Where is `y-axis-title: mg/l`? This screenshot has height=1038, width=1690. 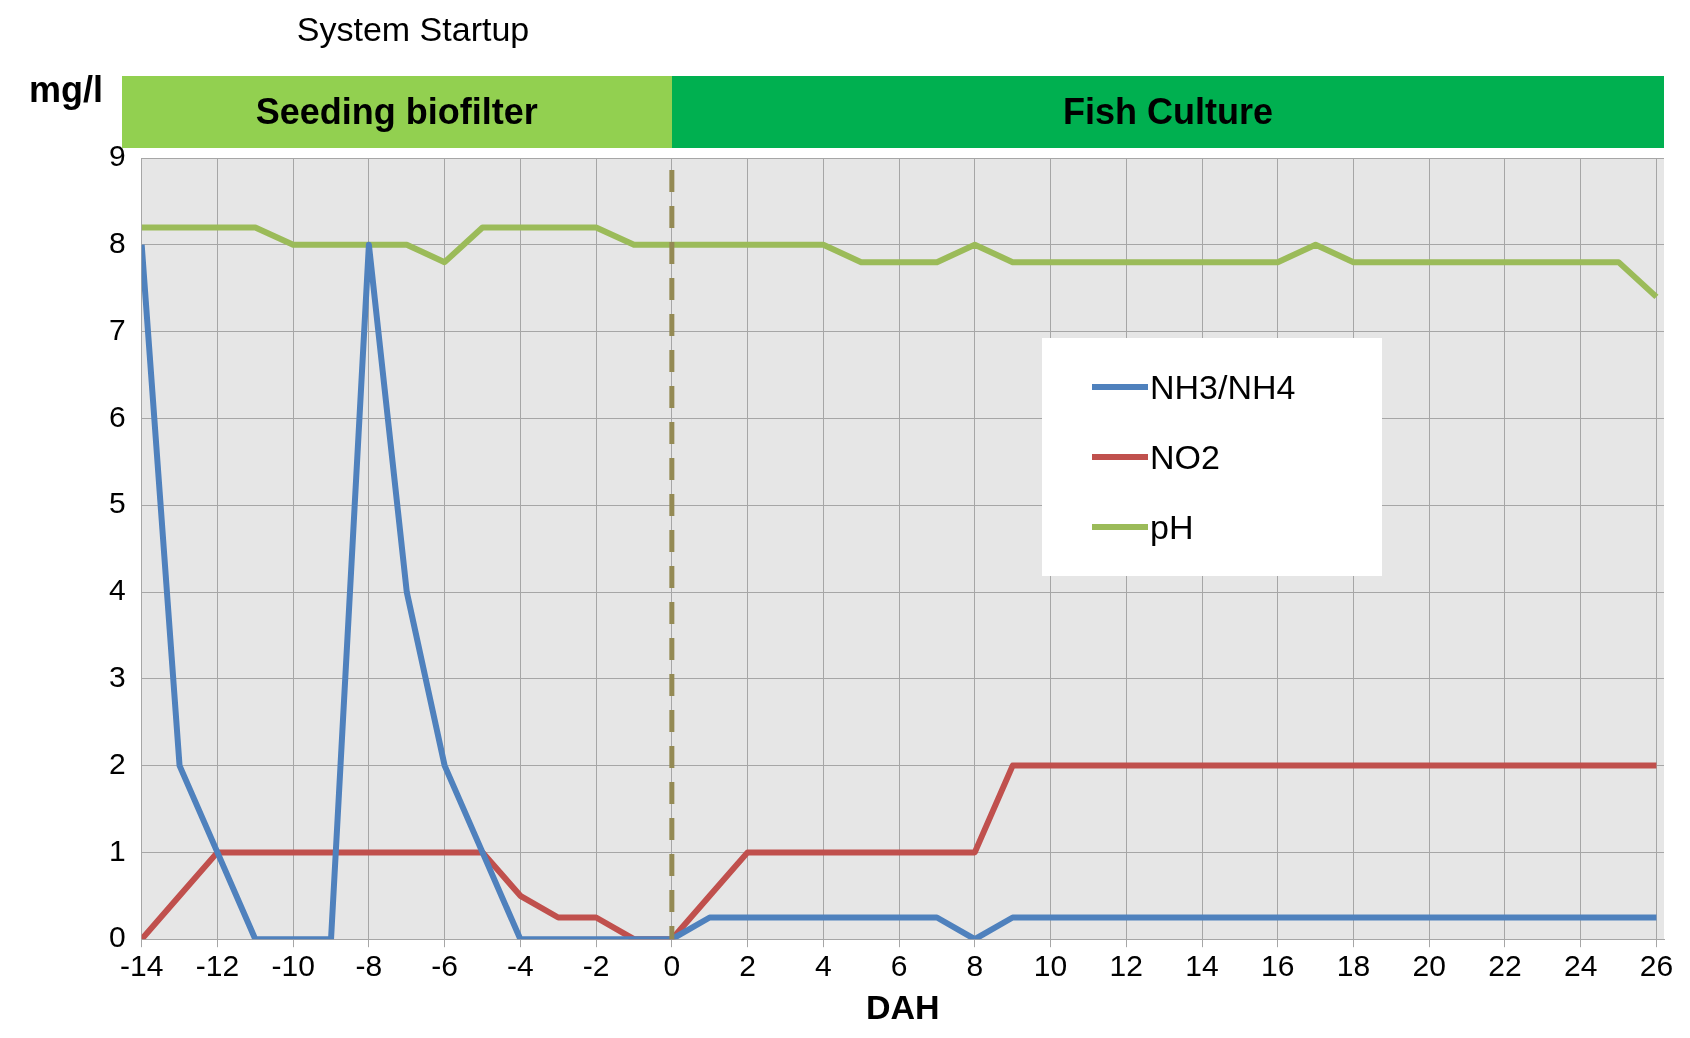
y-axis-title: mg/l is located at coordinates (66, 89).